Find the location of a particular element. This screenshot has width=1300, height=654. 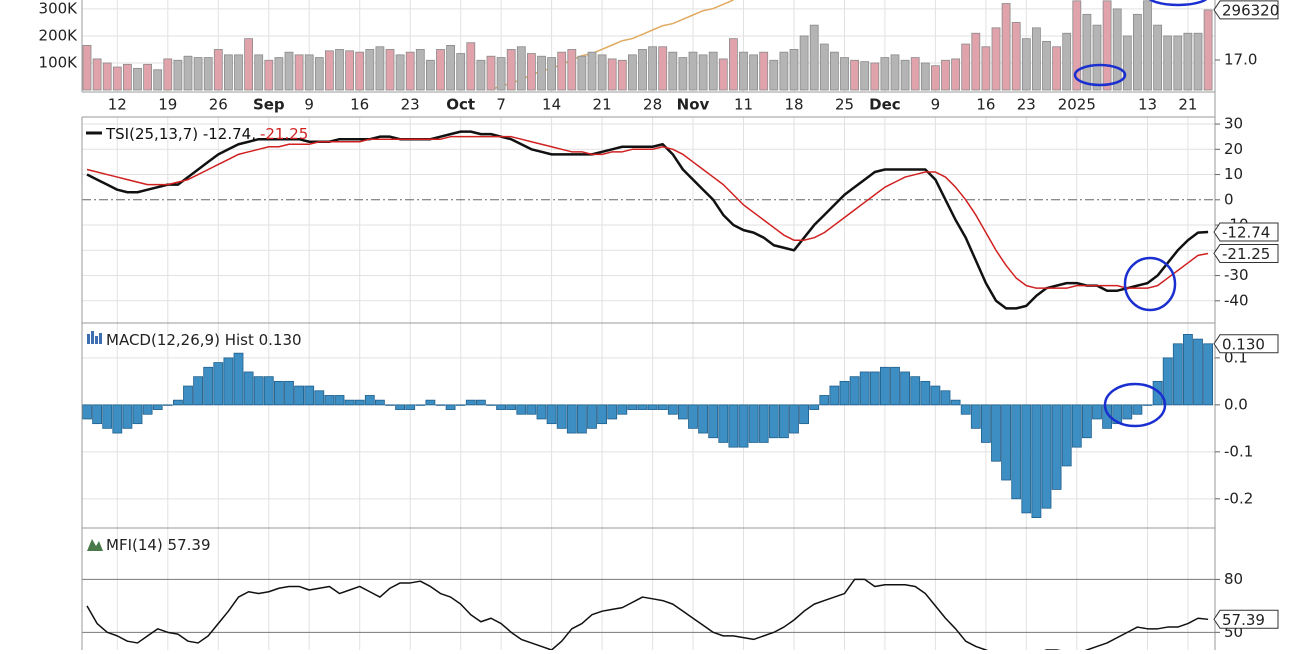

macd-icon is located at coordinates (94, 337).